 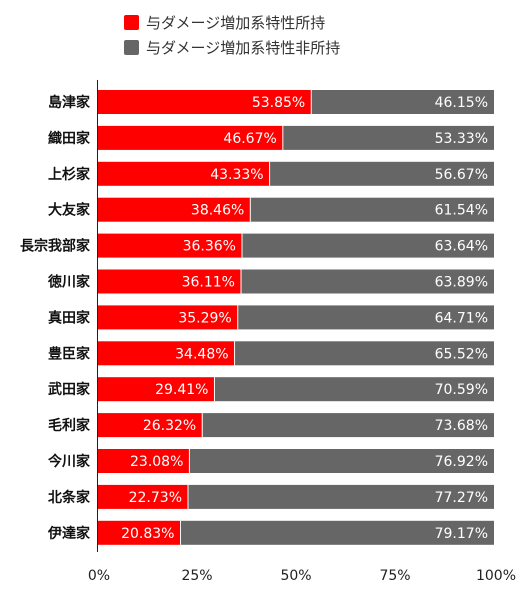 I want to click on data-label-8-series-0: 29.41%, so click(x=181, y=390).